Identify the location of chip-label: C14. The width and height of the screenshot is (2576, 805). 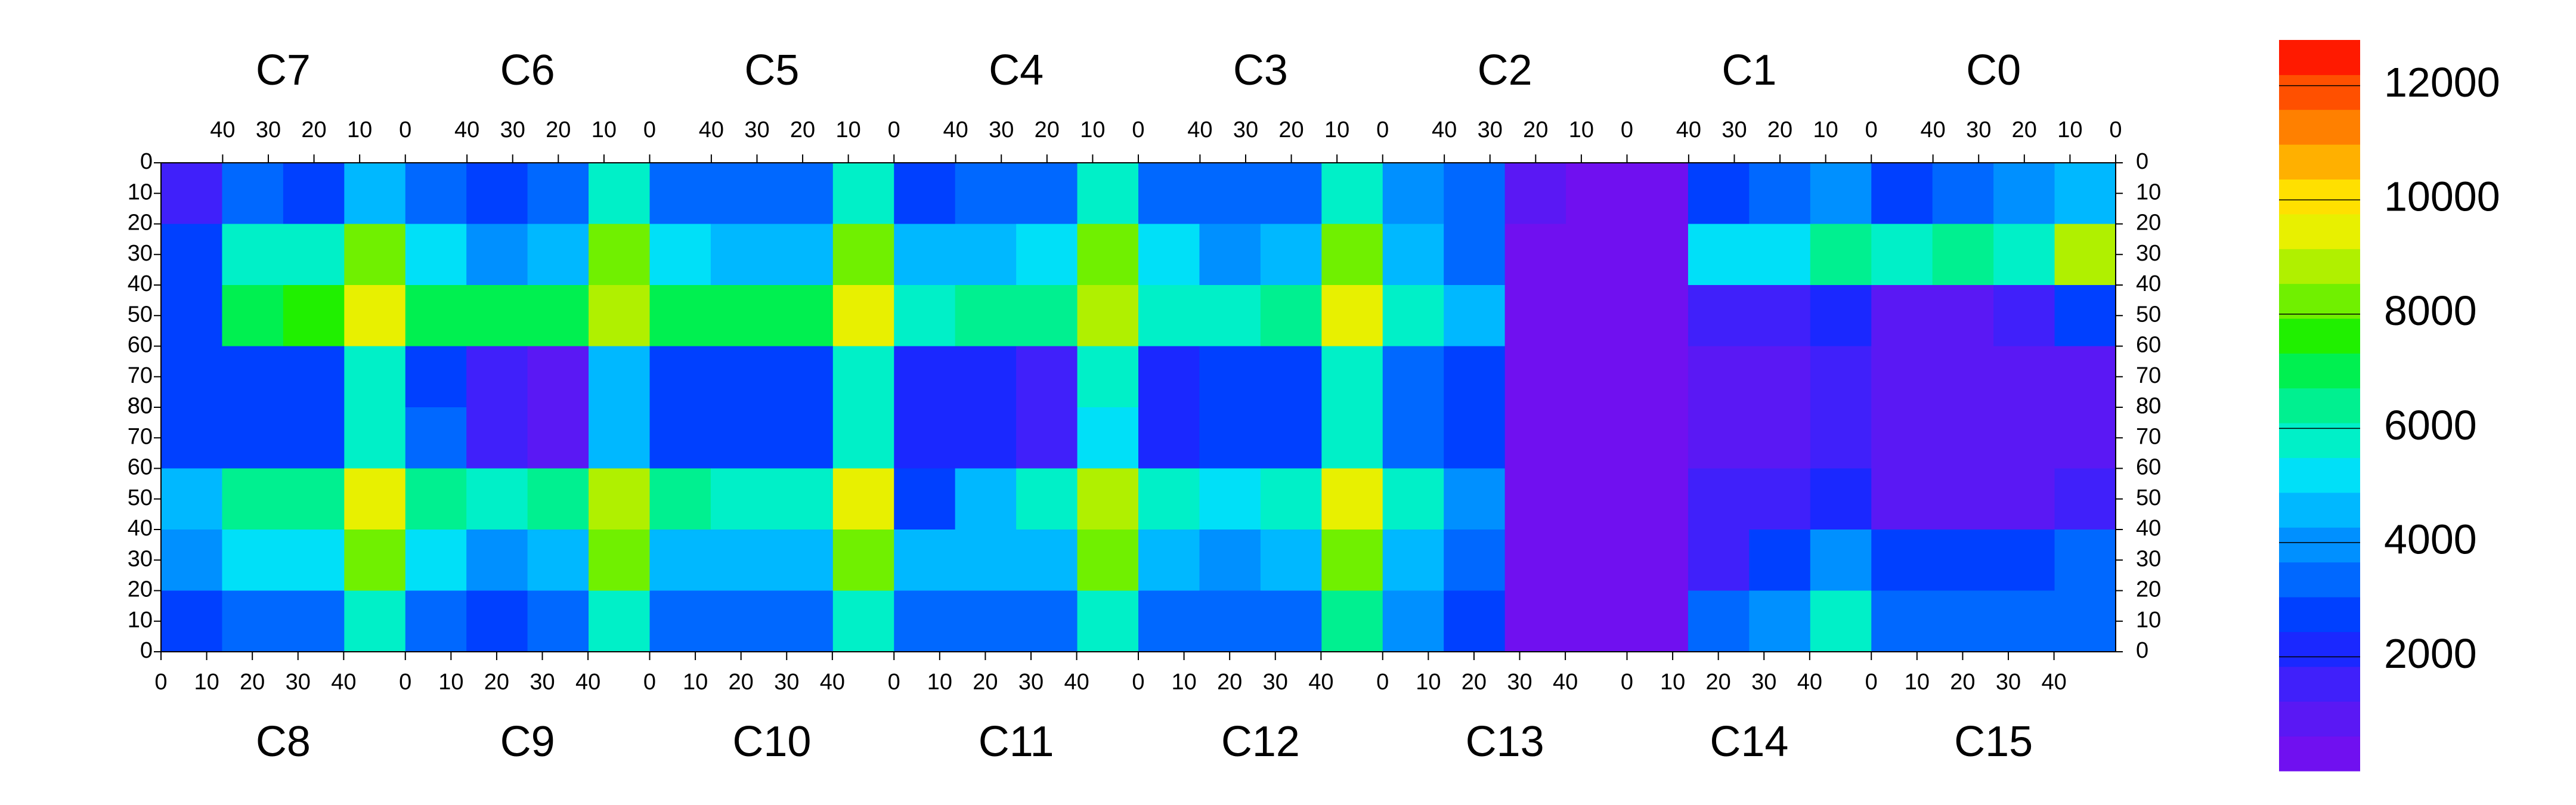
(1749, 742).